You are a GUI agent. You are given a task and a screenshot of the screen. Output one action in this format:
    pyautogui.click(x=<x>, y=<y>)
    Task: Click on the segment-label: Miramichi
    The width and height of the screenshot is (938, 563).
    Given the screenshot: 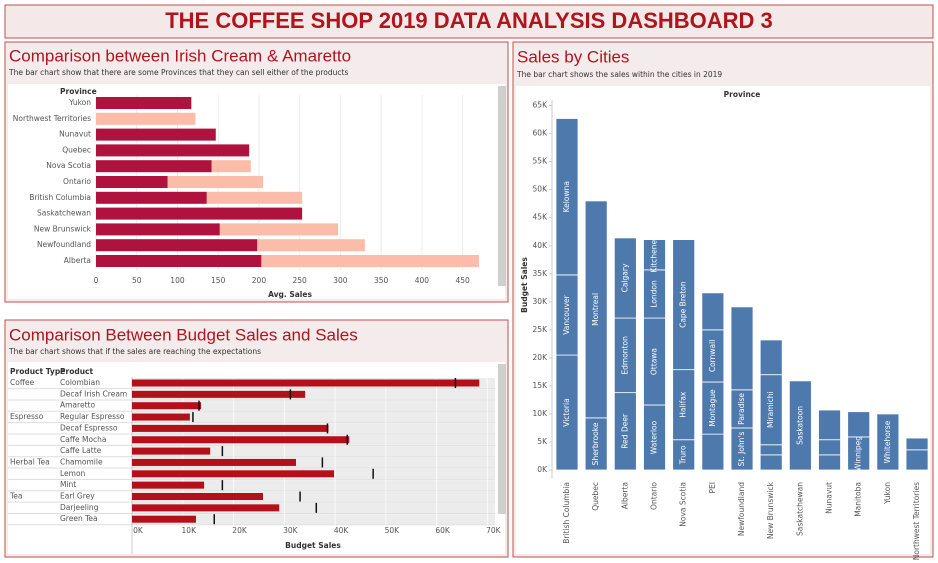 What is the action you would take?
    pyautogui.click(x=770, y=409)
    